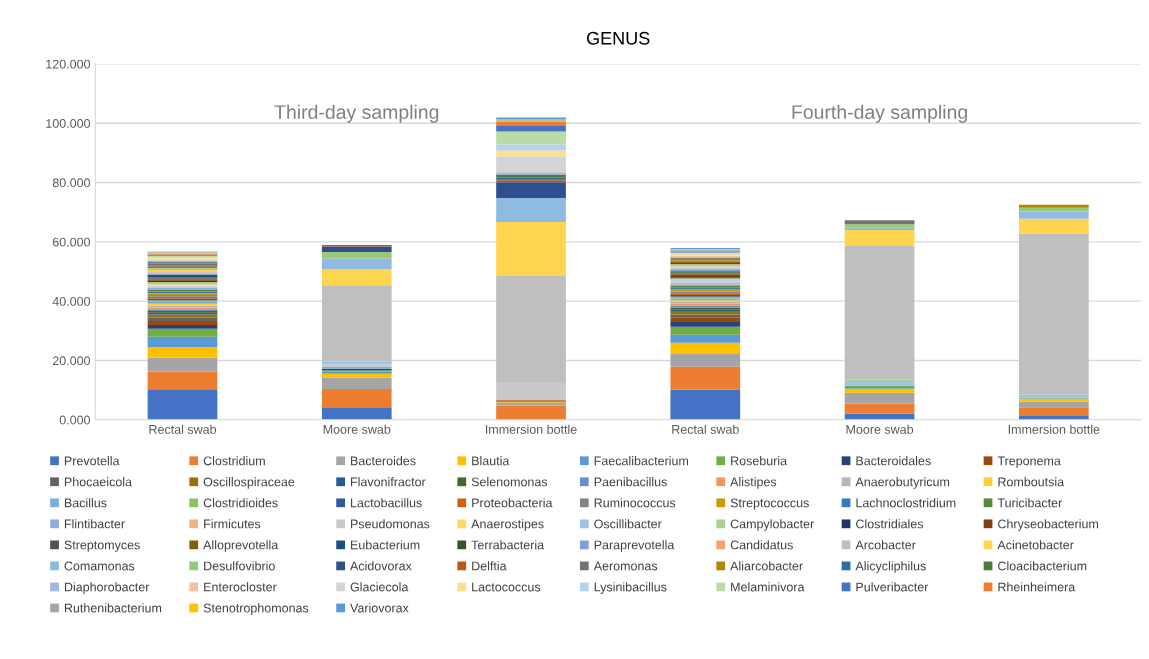 The image size is (1149, 659). I want to click on legend-label: Delftia, so click(489, 566).